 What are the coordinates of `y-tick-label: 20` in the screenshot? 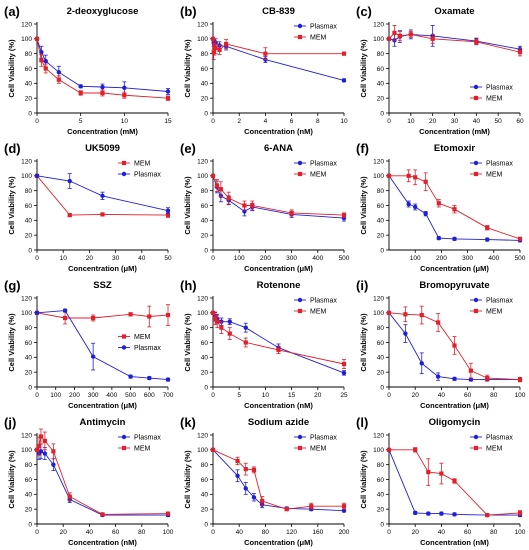 It's located at (381, 372).